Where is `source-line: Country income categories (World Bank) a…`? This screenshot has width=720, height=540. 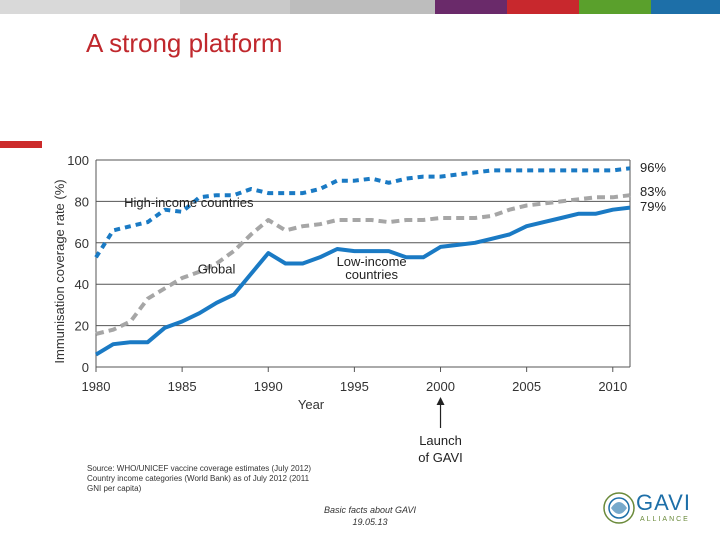 source-line: Country income categories (World Bank) a… is located at coordinates (198, 478).